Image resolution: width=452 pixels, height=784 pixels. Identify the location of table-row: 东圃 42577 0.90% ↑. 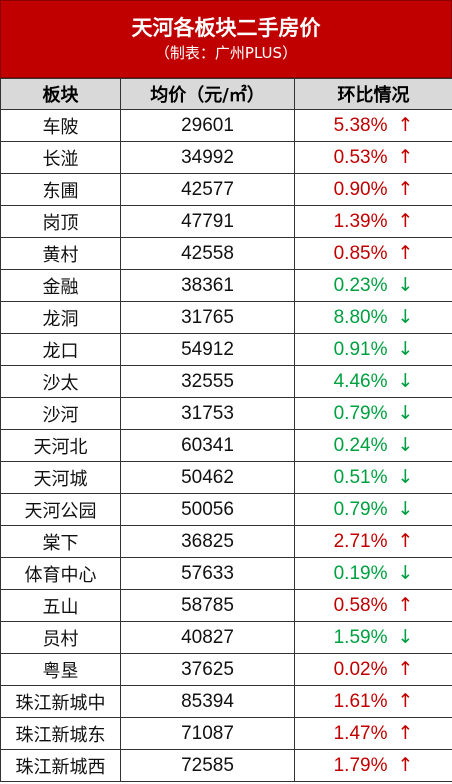
(226, 189).